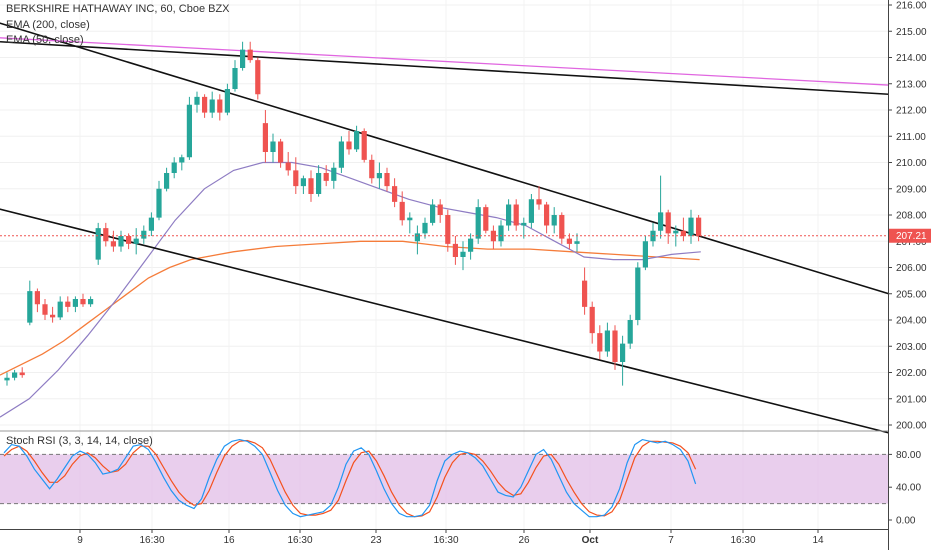 The width and height of the screenshot is (932, 550). I want to click on price-tick-label: 210.00, so click(911, 163).